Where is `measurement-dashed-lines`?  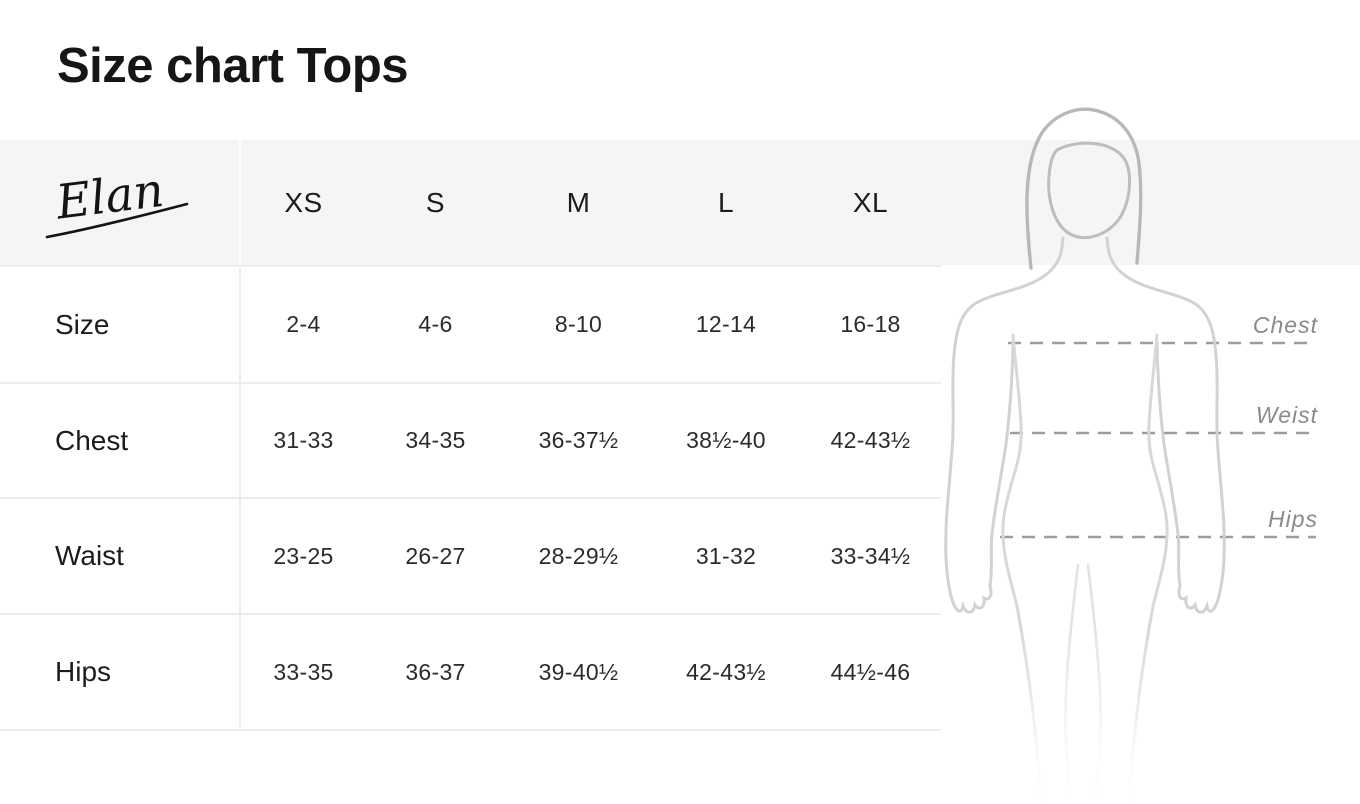
measurement-dashed-lines is located at coordinates (1158, 440).